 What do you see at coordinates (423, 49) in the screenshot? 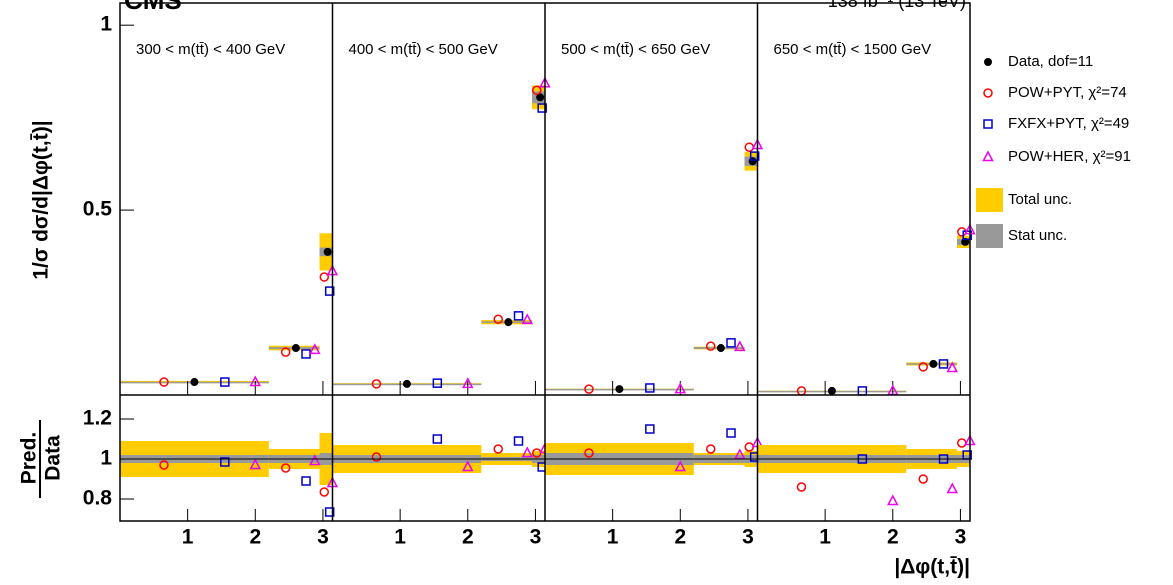
I see `panel-label: 400 < m(tt̄) < 500 GeV` at bounding box center [423, 49].